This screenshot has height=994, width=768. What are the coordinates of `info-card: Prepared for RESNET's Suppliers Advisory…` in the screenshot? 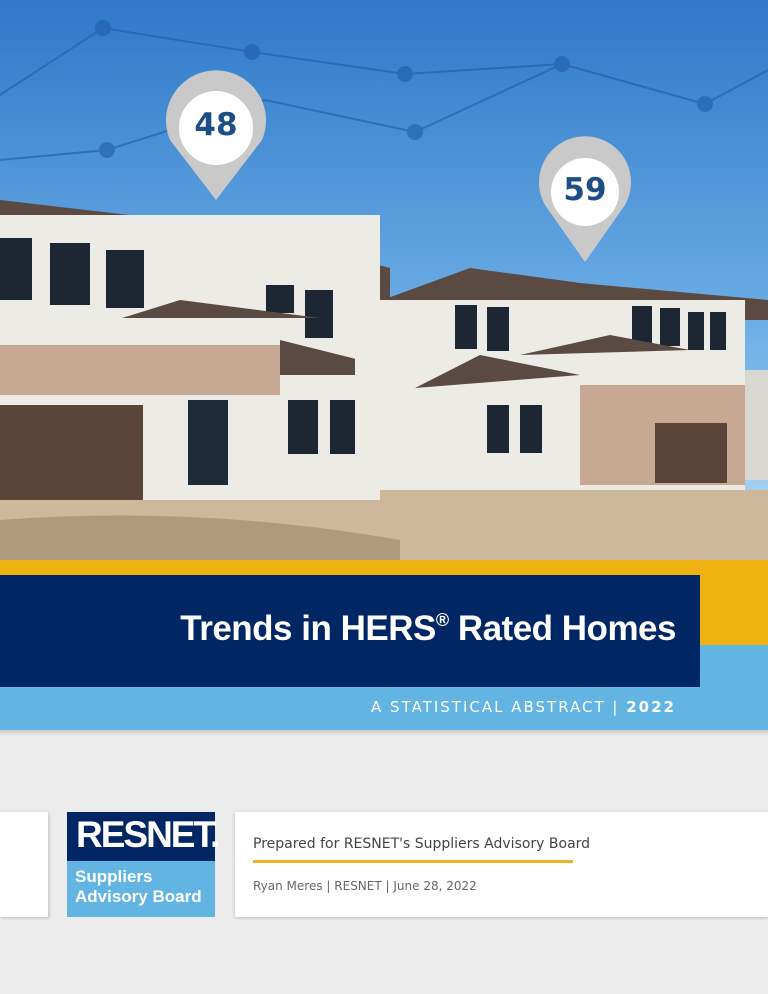 It's located at (501, 864).